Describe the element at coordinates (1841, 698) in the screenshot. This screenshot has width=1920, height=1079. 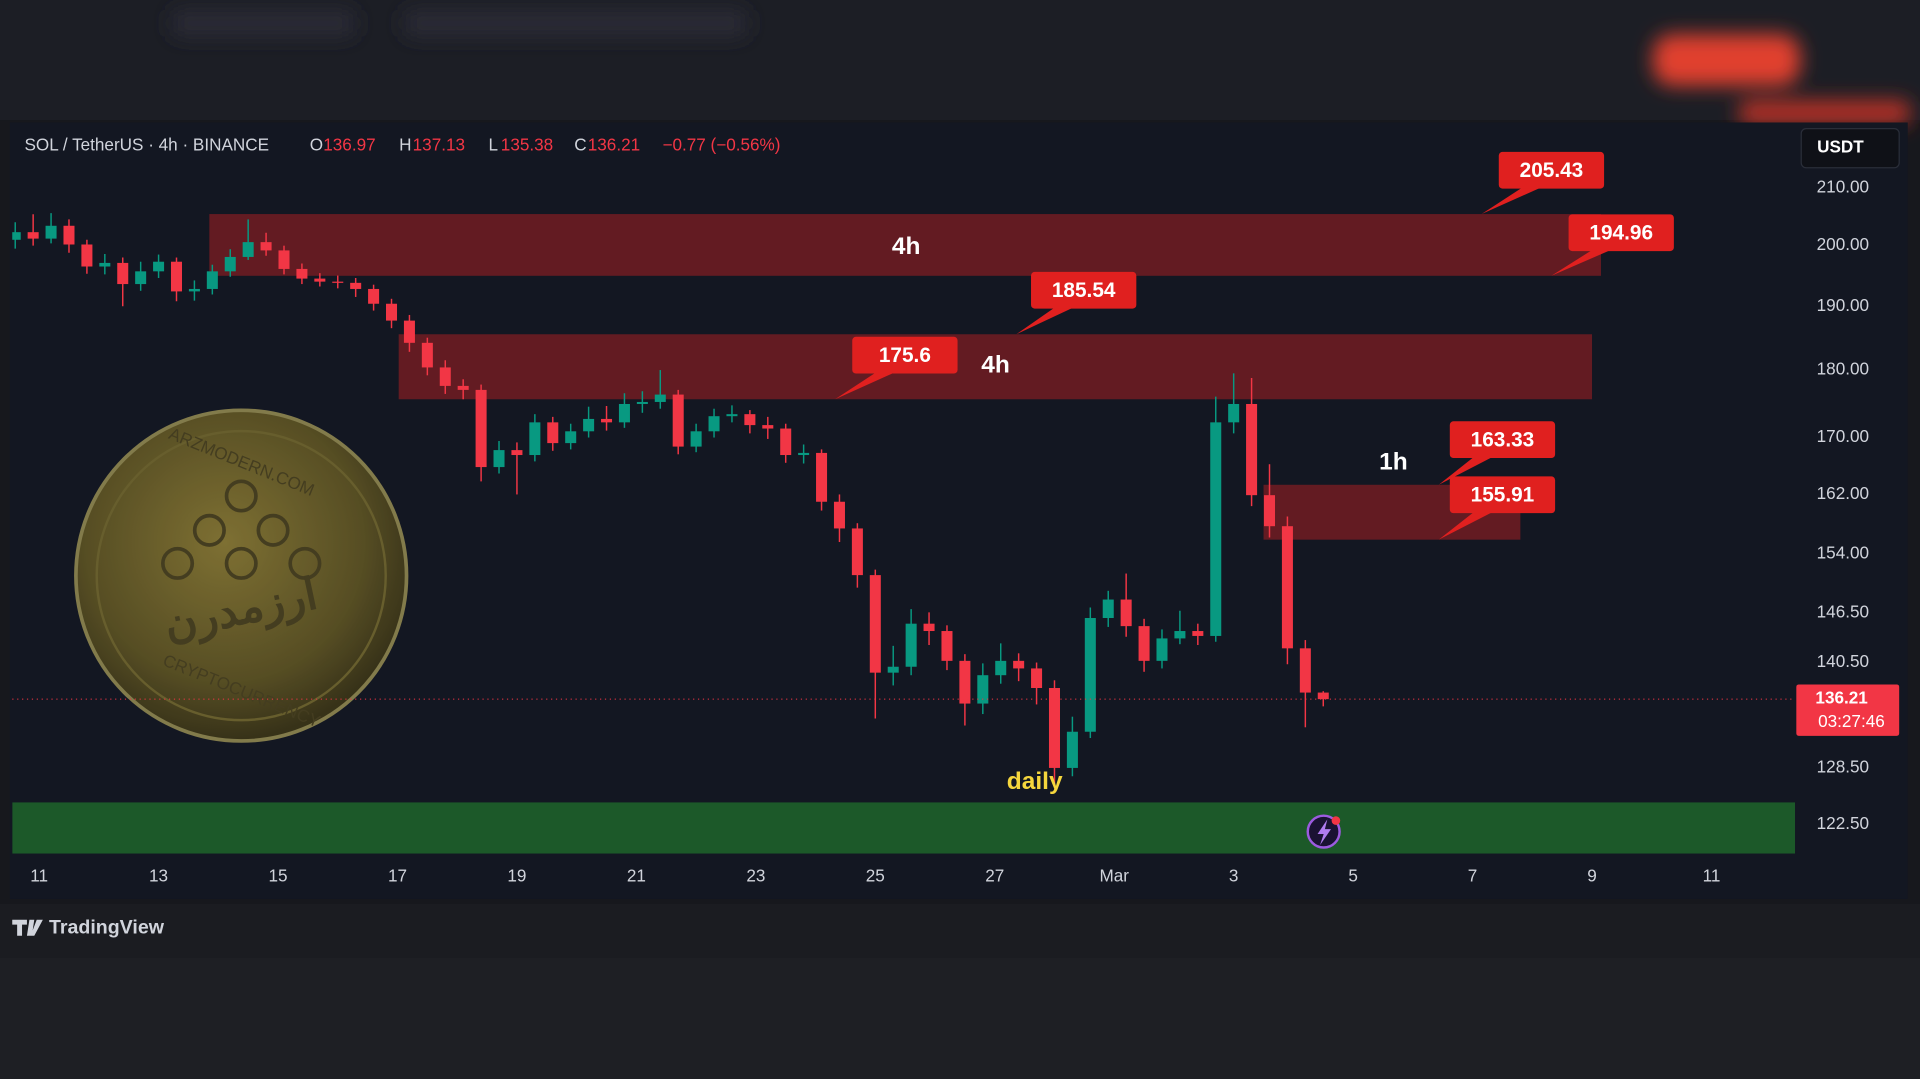
I see `price-tag-value: 136.21` at that location.